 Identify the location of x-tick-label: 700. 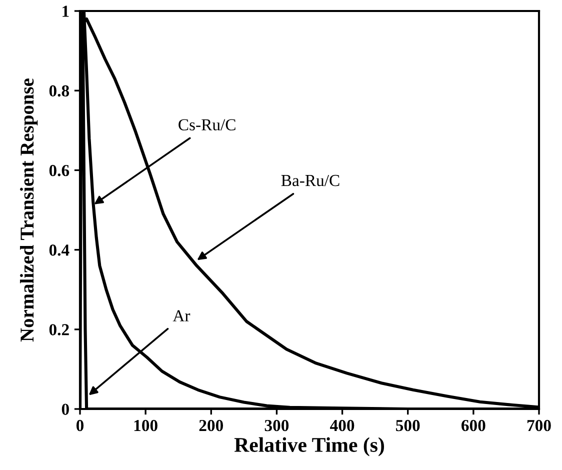
(539, 426).